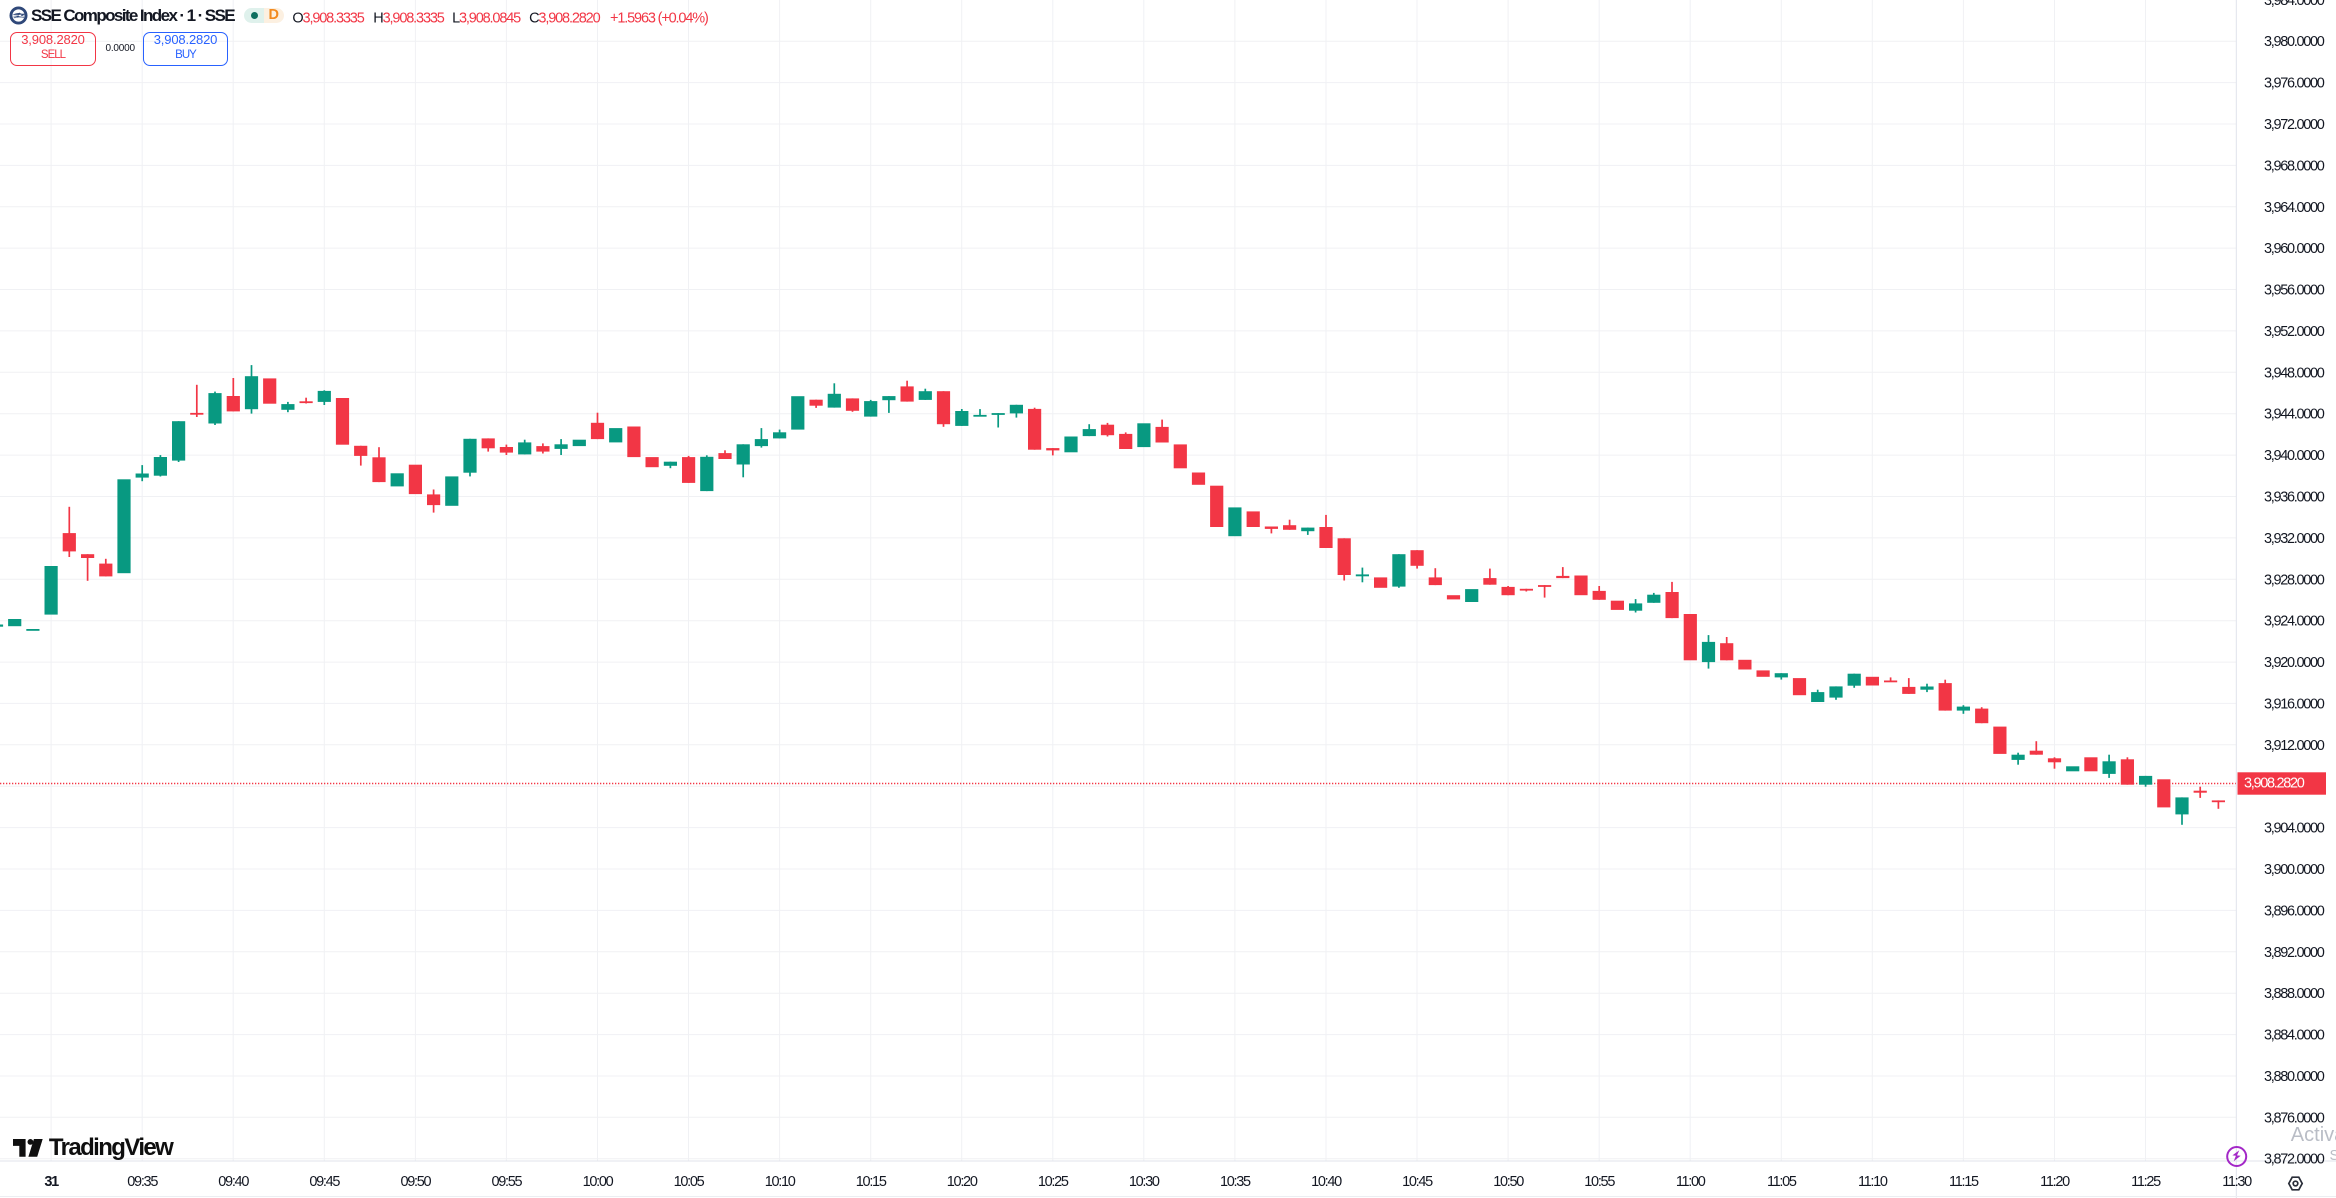 The width and height of the screenshot is (2336, 1198). I want to click on svg-text: 10:45, so click(1417, 1182).